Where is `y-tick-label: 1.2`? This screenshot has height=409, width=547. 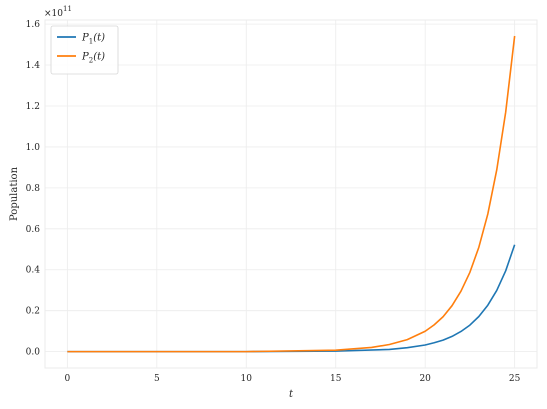
y-tick-label: 1.2 is located at coordinates (33, 107).